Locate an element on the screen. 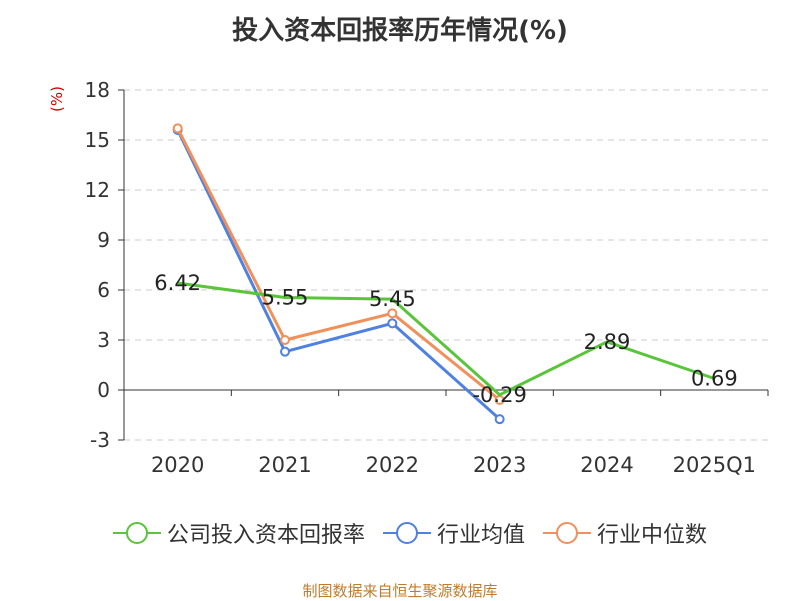 The height and width of the screenshot is (601, 800). data-label: 5.55 is located at coordinates (285, 298).